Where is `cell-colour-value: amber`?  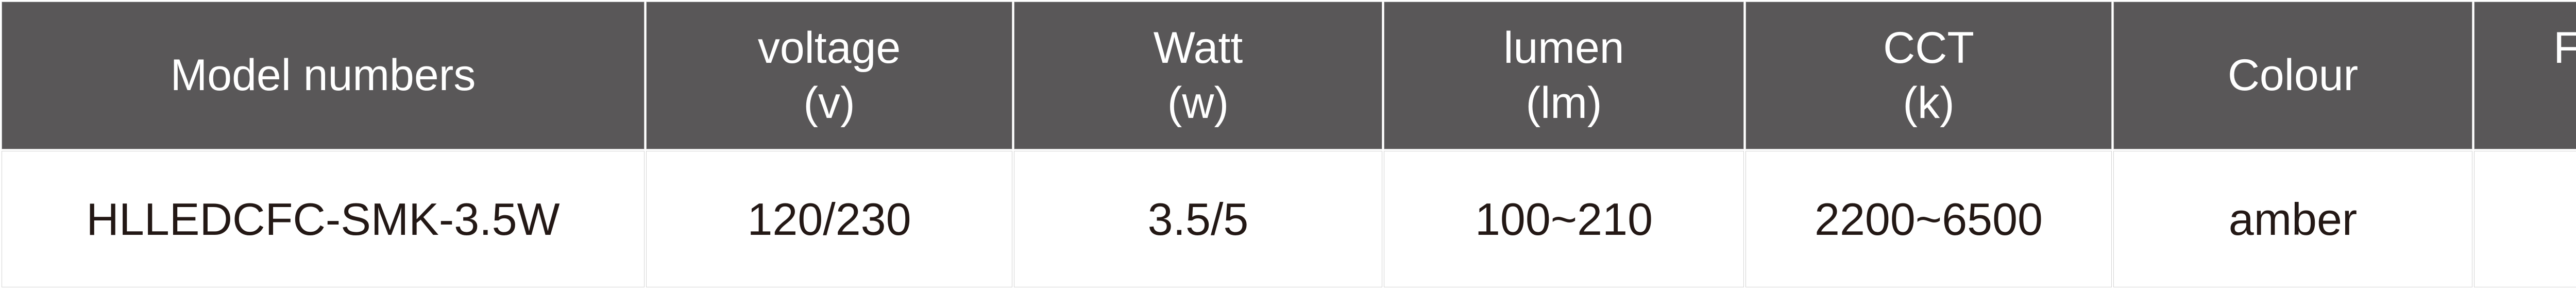
cell-colour-value: amber is located at coordinates (2292, 219).